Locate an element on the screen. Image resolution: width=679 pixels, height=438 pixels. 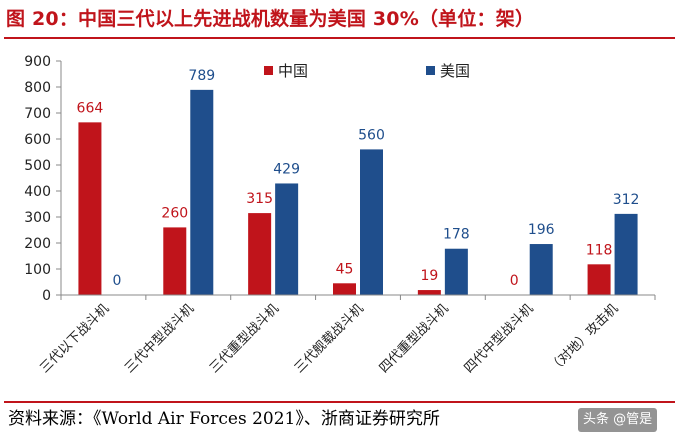
watermark: 头条 @管是 is located at coordinates (618, 420).